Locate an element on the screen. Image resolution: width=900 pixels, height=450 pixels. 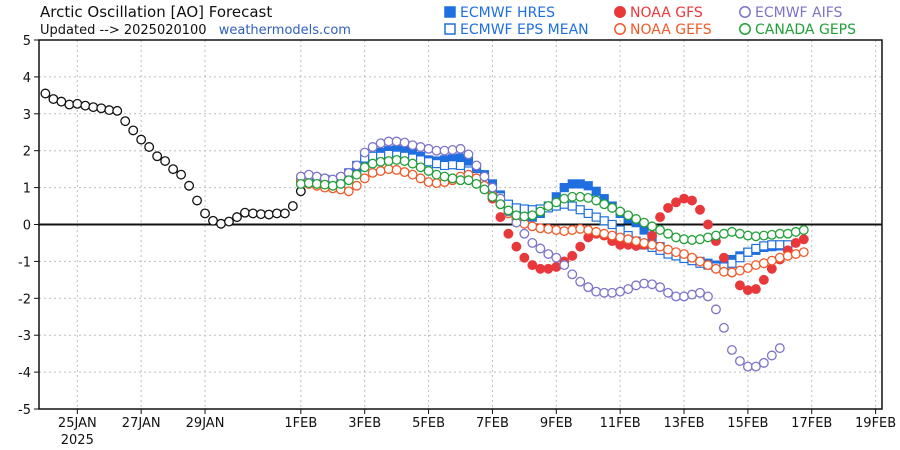
legend-label: CANADA GEPS is located at coordinates (805, 30).